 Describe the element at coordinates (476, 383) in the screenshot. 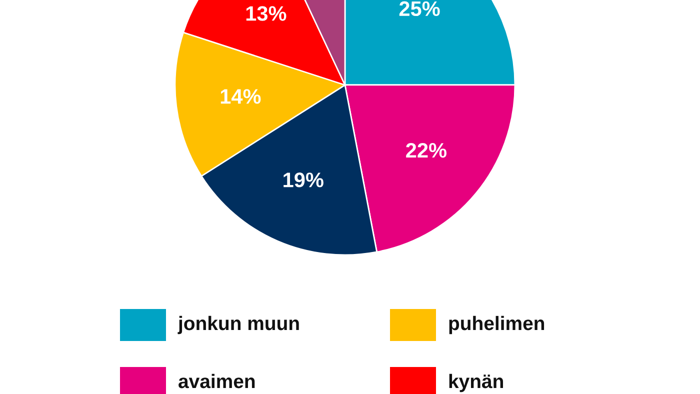

I see `legend-label: kynän` at that location.